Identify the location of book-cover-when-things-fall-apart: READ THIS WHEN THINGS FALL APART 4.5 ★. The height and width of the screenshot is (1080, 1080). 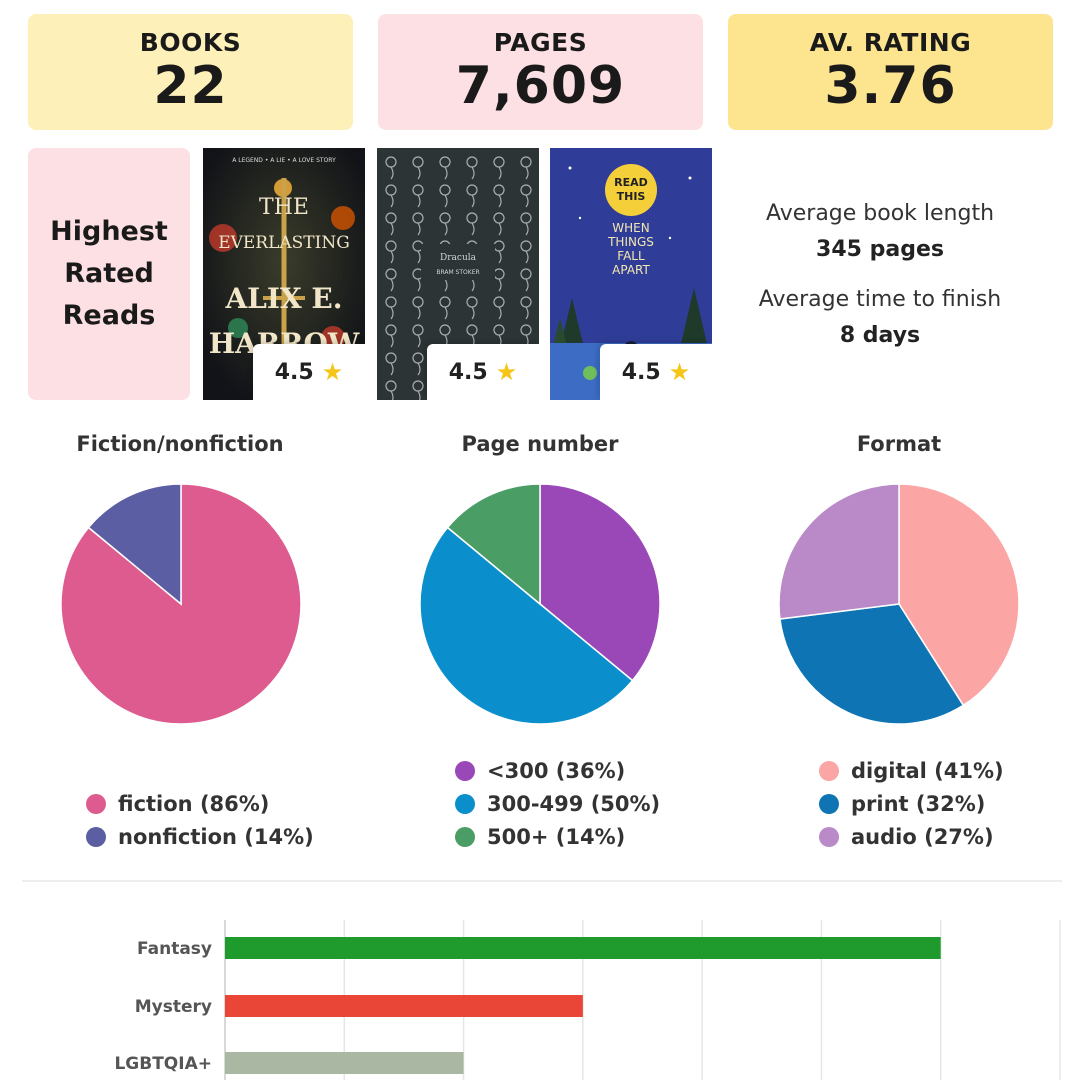
(631, 274).